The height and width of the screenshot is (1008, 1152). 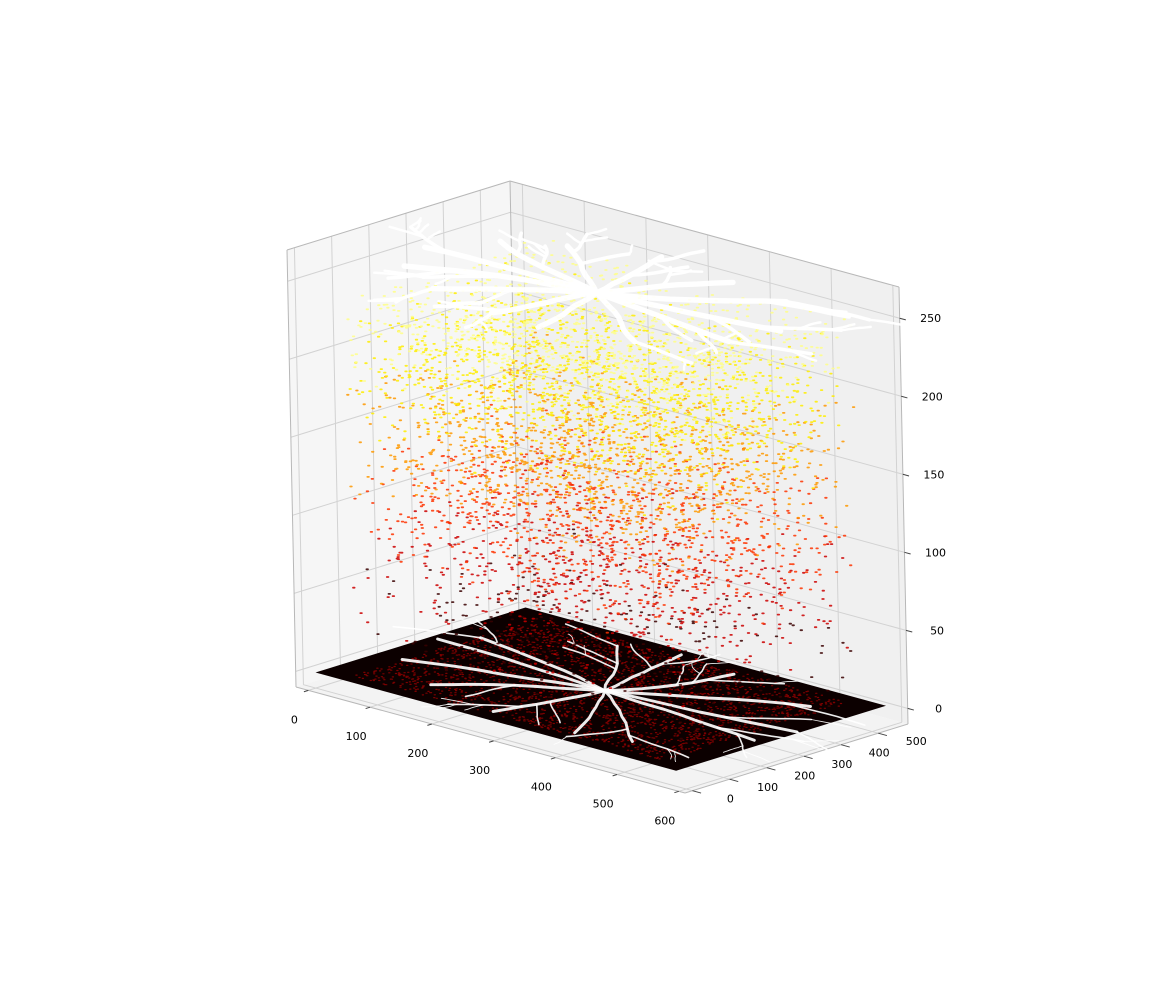 What do you see at coordinates (664, 820) in the screenshot?
I see `x-tick-label: 600` at bounding box center [664, 820].